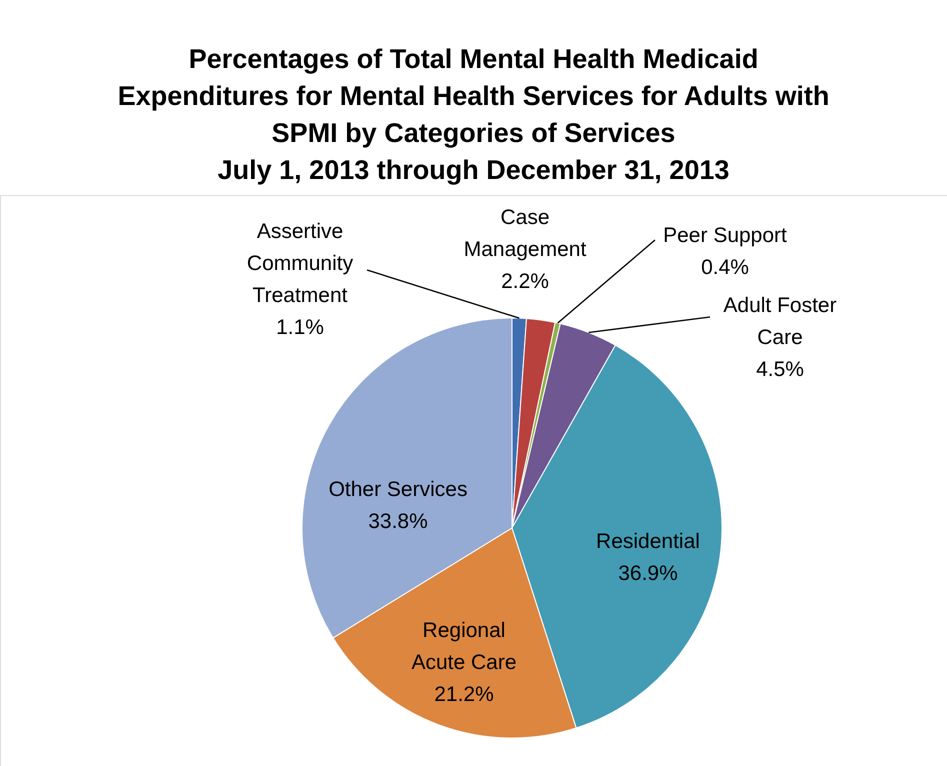 This screenshot has width=947, height=766. What do you see at coordinates (648, 541) in the screenshot?
I see `slice-label: Residential` at bounding box center [648, 541].